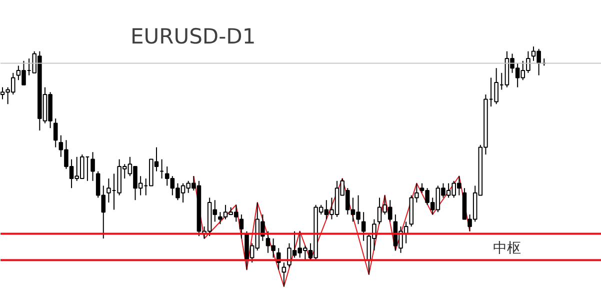  Describe the element at coordinates (506, 248) in the screenshot. I see `ref-line-label: 中枢` at that location.